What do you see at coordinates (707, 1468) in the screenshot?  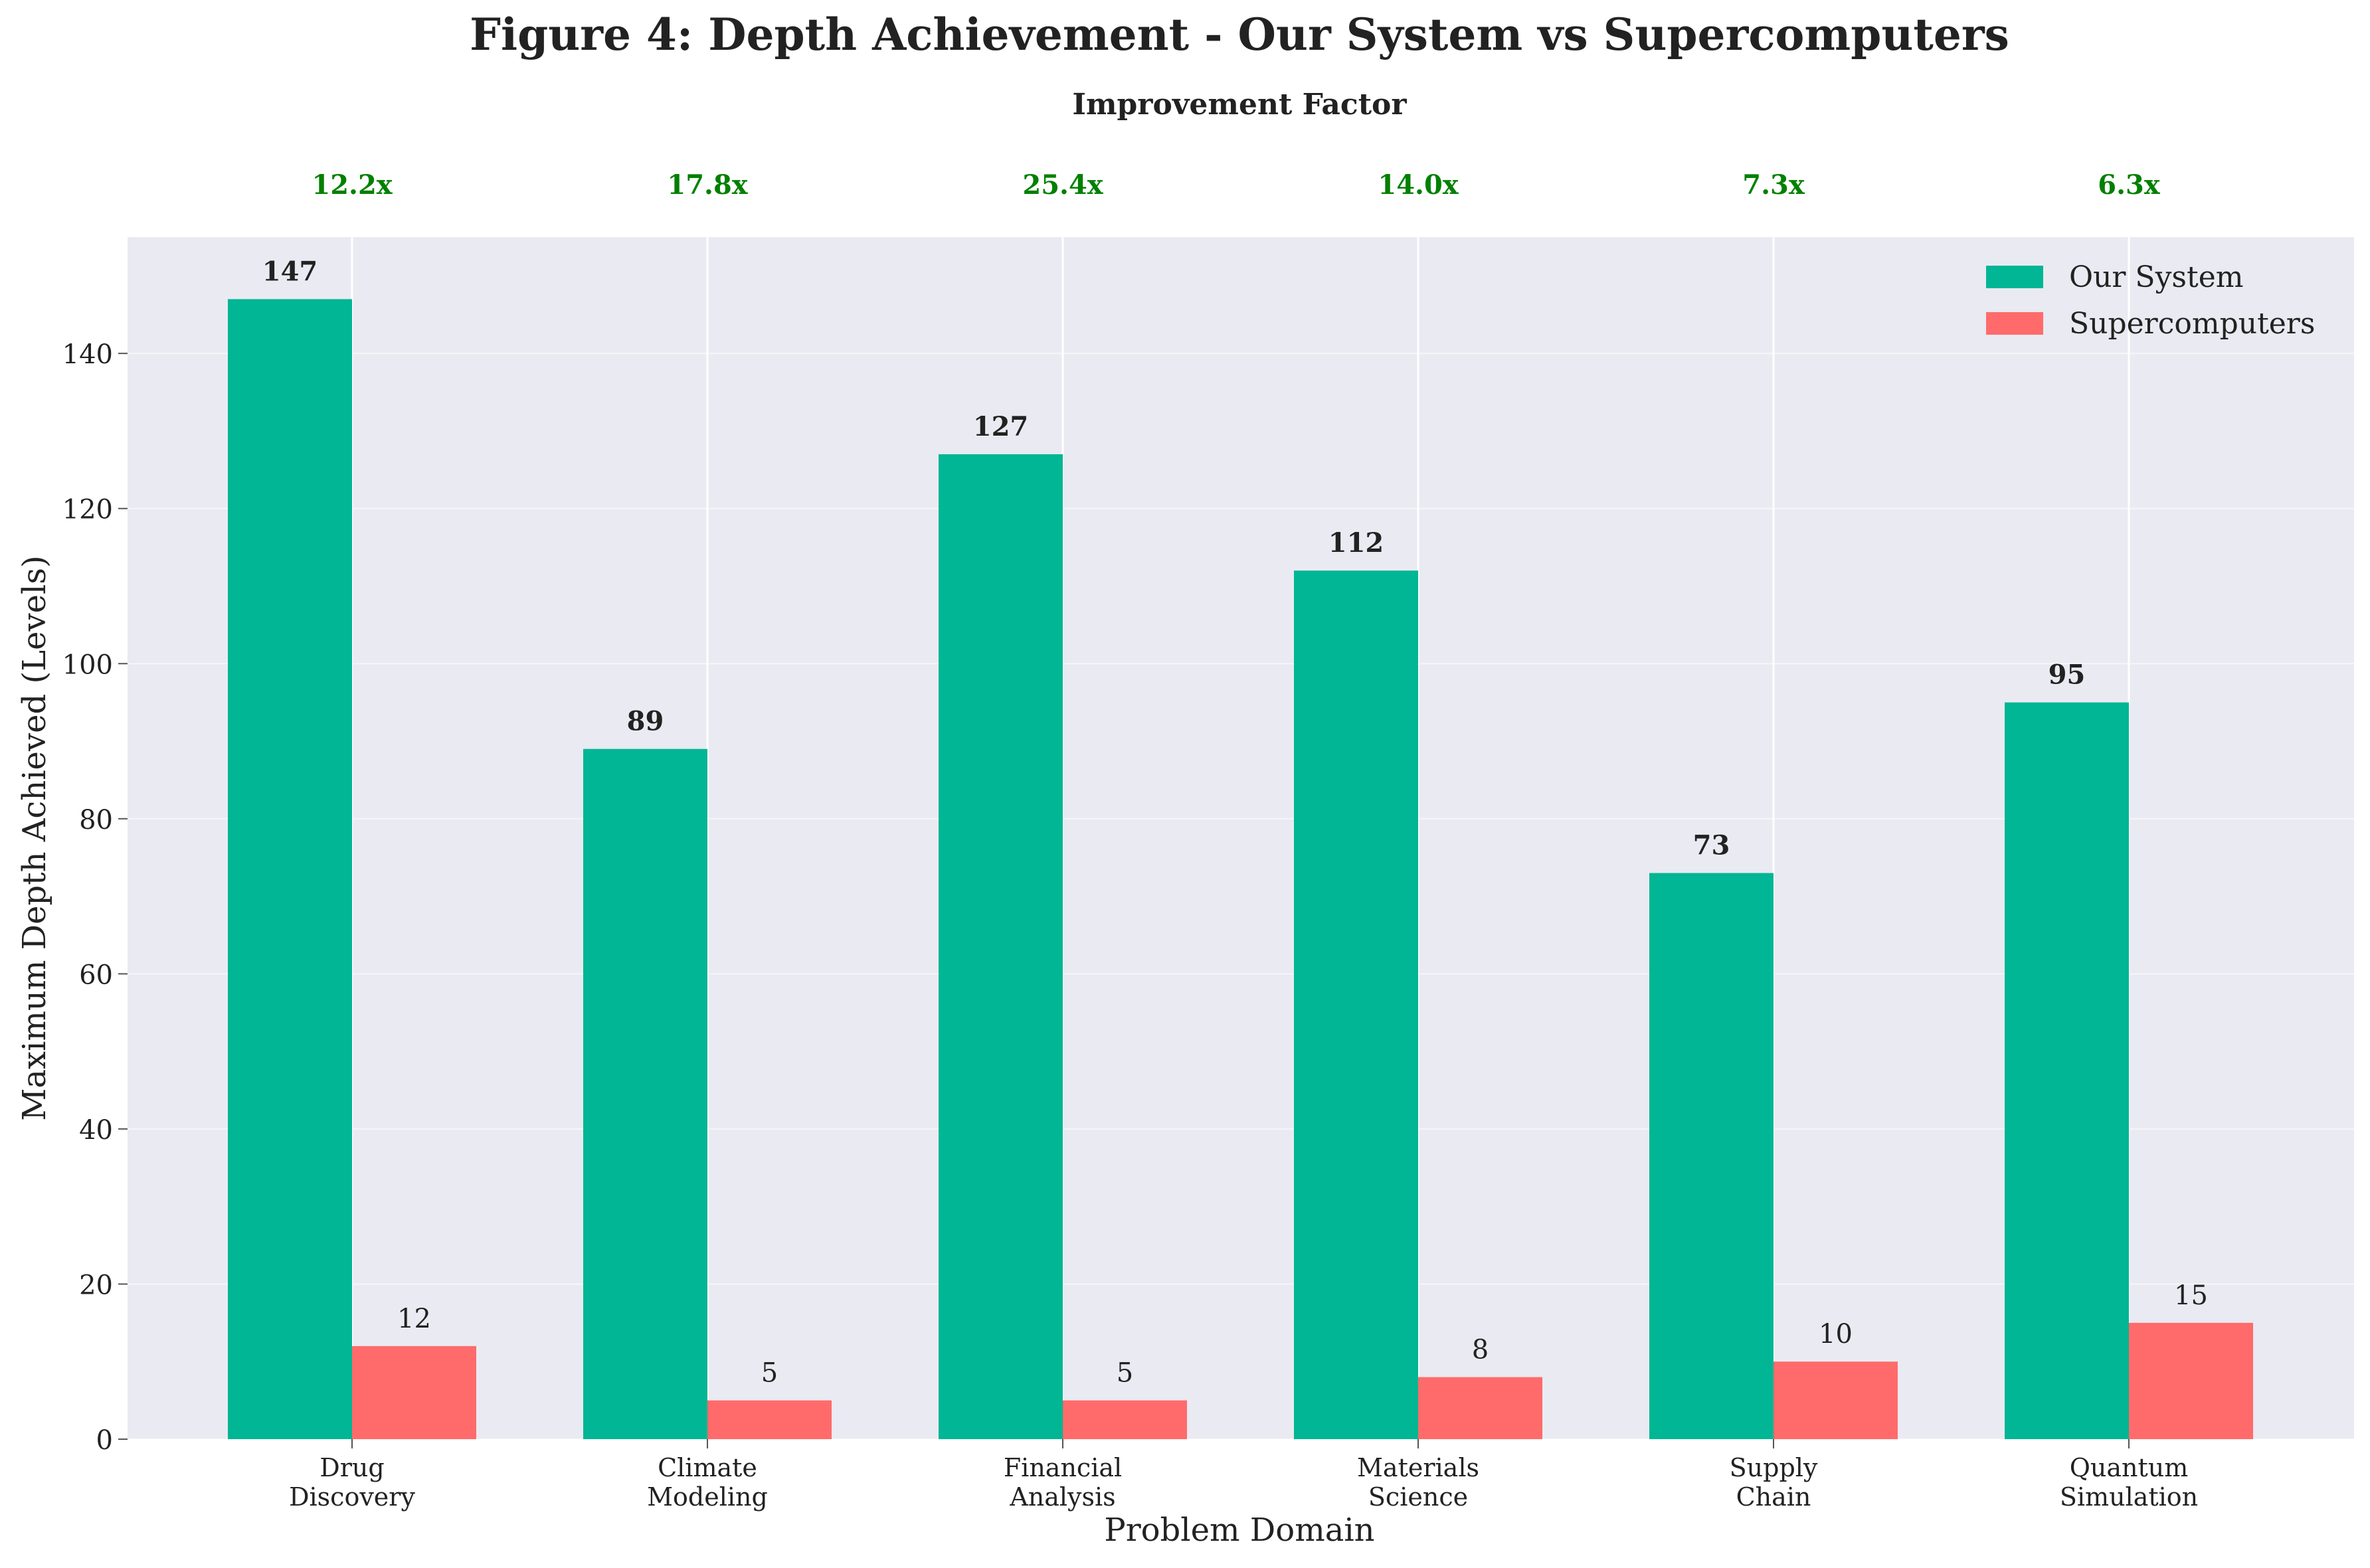 I see `x-tick-label: Climate` at bounding box center [707, 1468].